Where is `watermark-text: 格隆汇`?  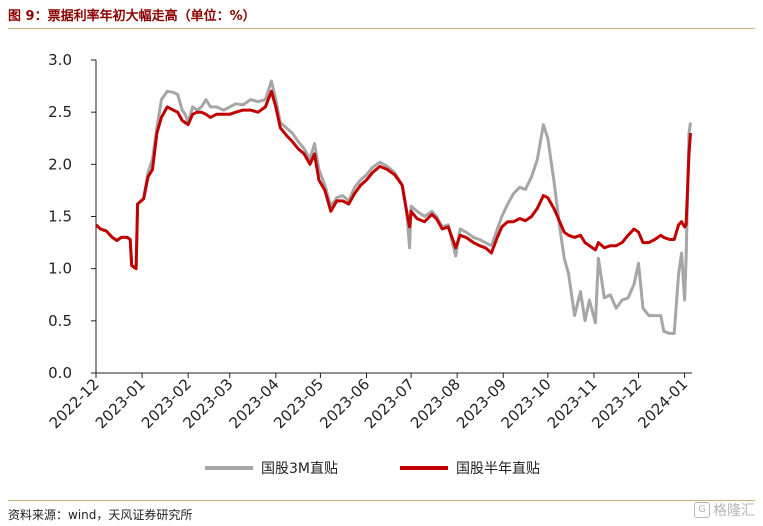 watermark-text: 格隆汇 is located at coordinates (734, 511).